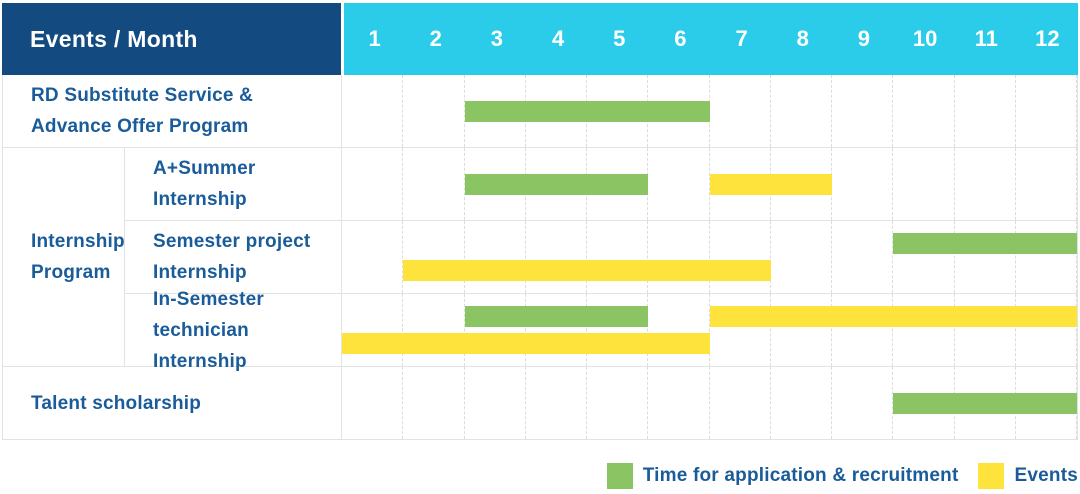 The height and width of the screenshot is (494, 1080). I want to click on label-line: Semester project, so click(232, 241).